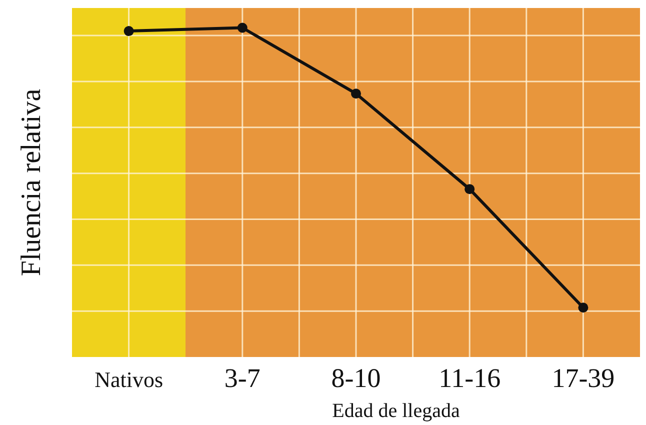 The height and width of the screenshot is (425, 646). I want to click on x-axis-title: Edad de llegada, so click(396, 411).